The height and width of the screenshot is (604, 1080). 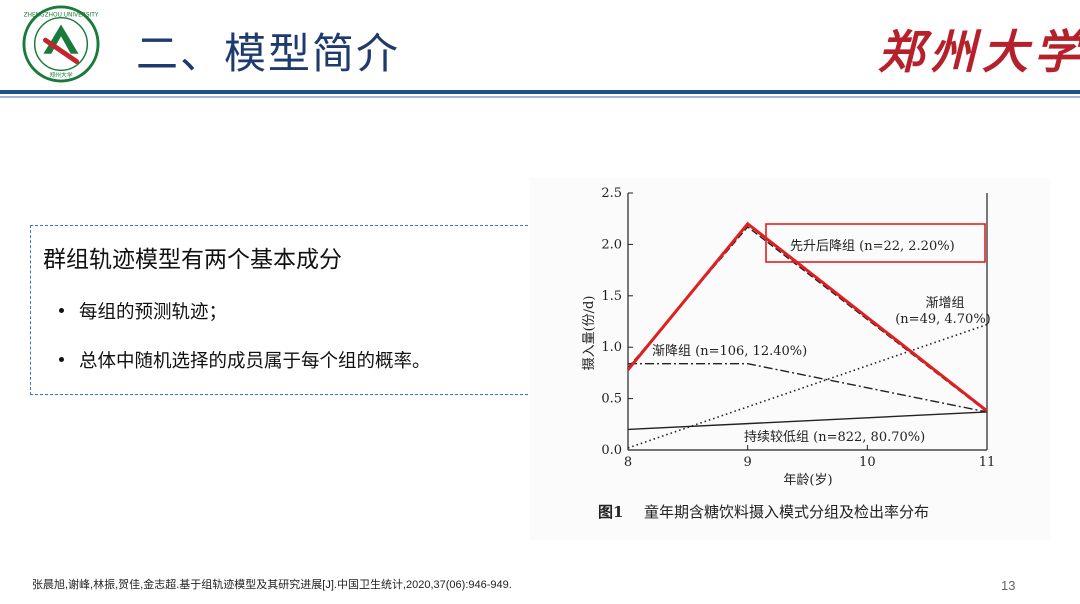 I want to click on bullet-item: 每组的预测轨迹；, so click(x=142, y=311).